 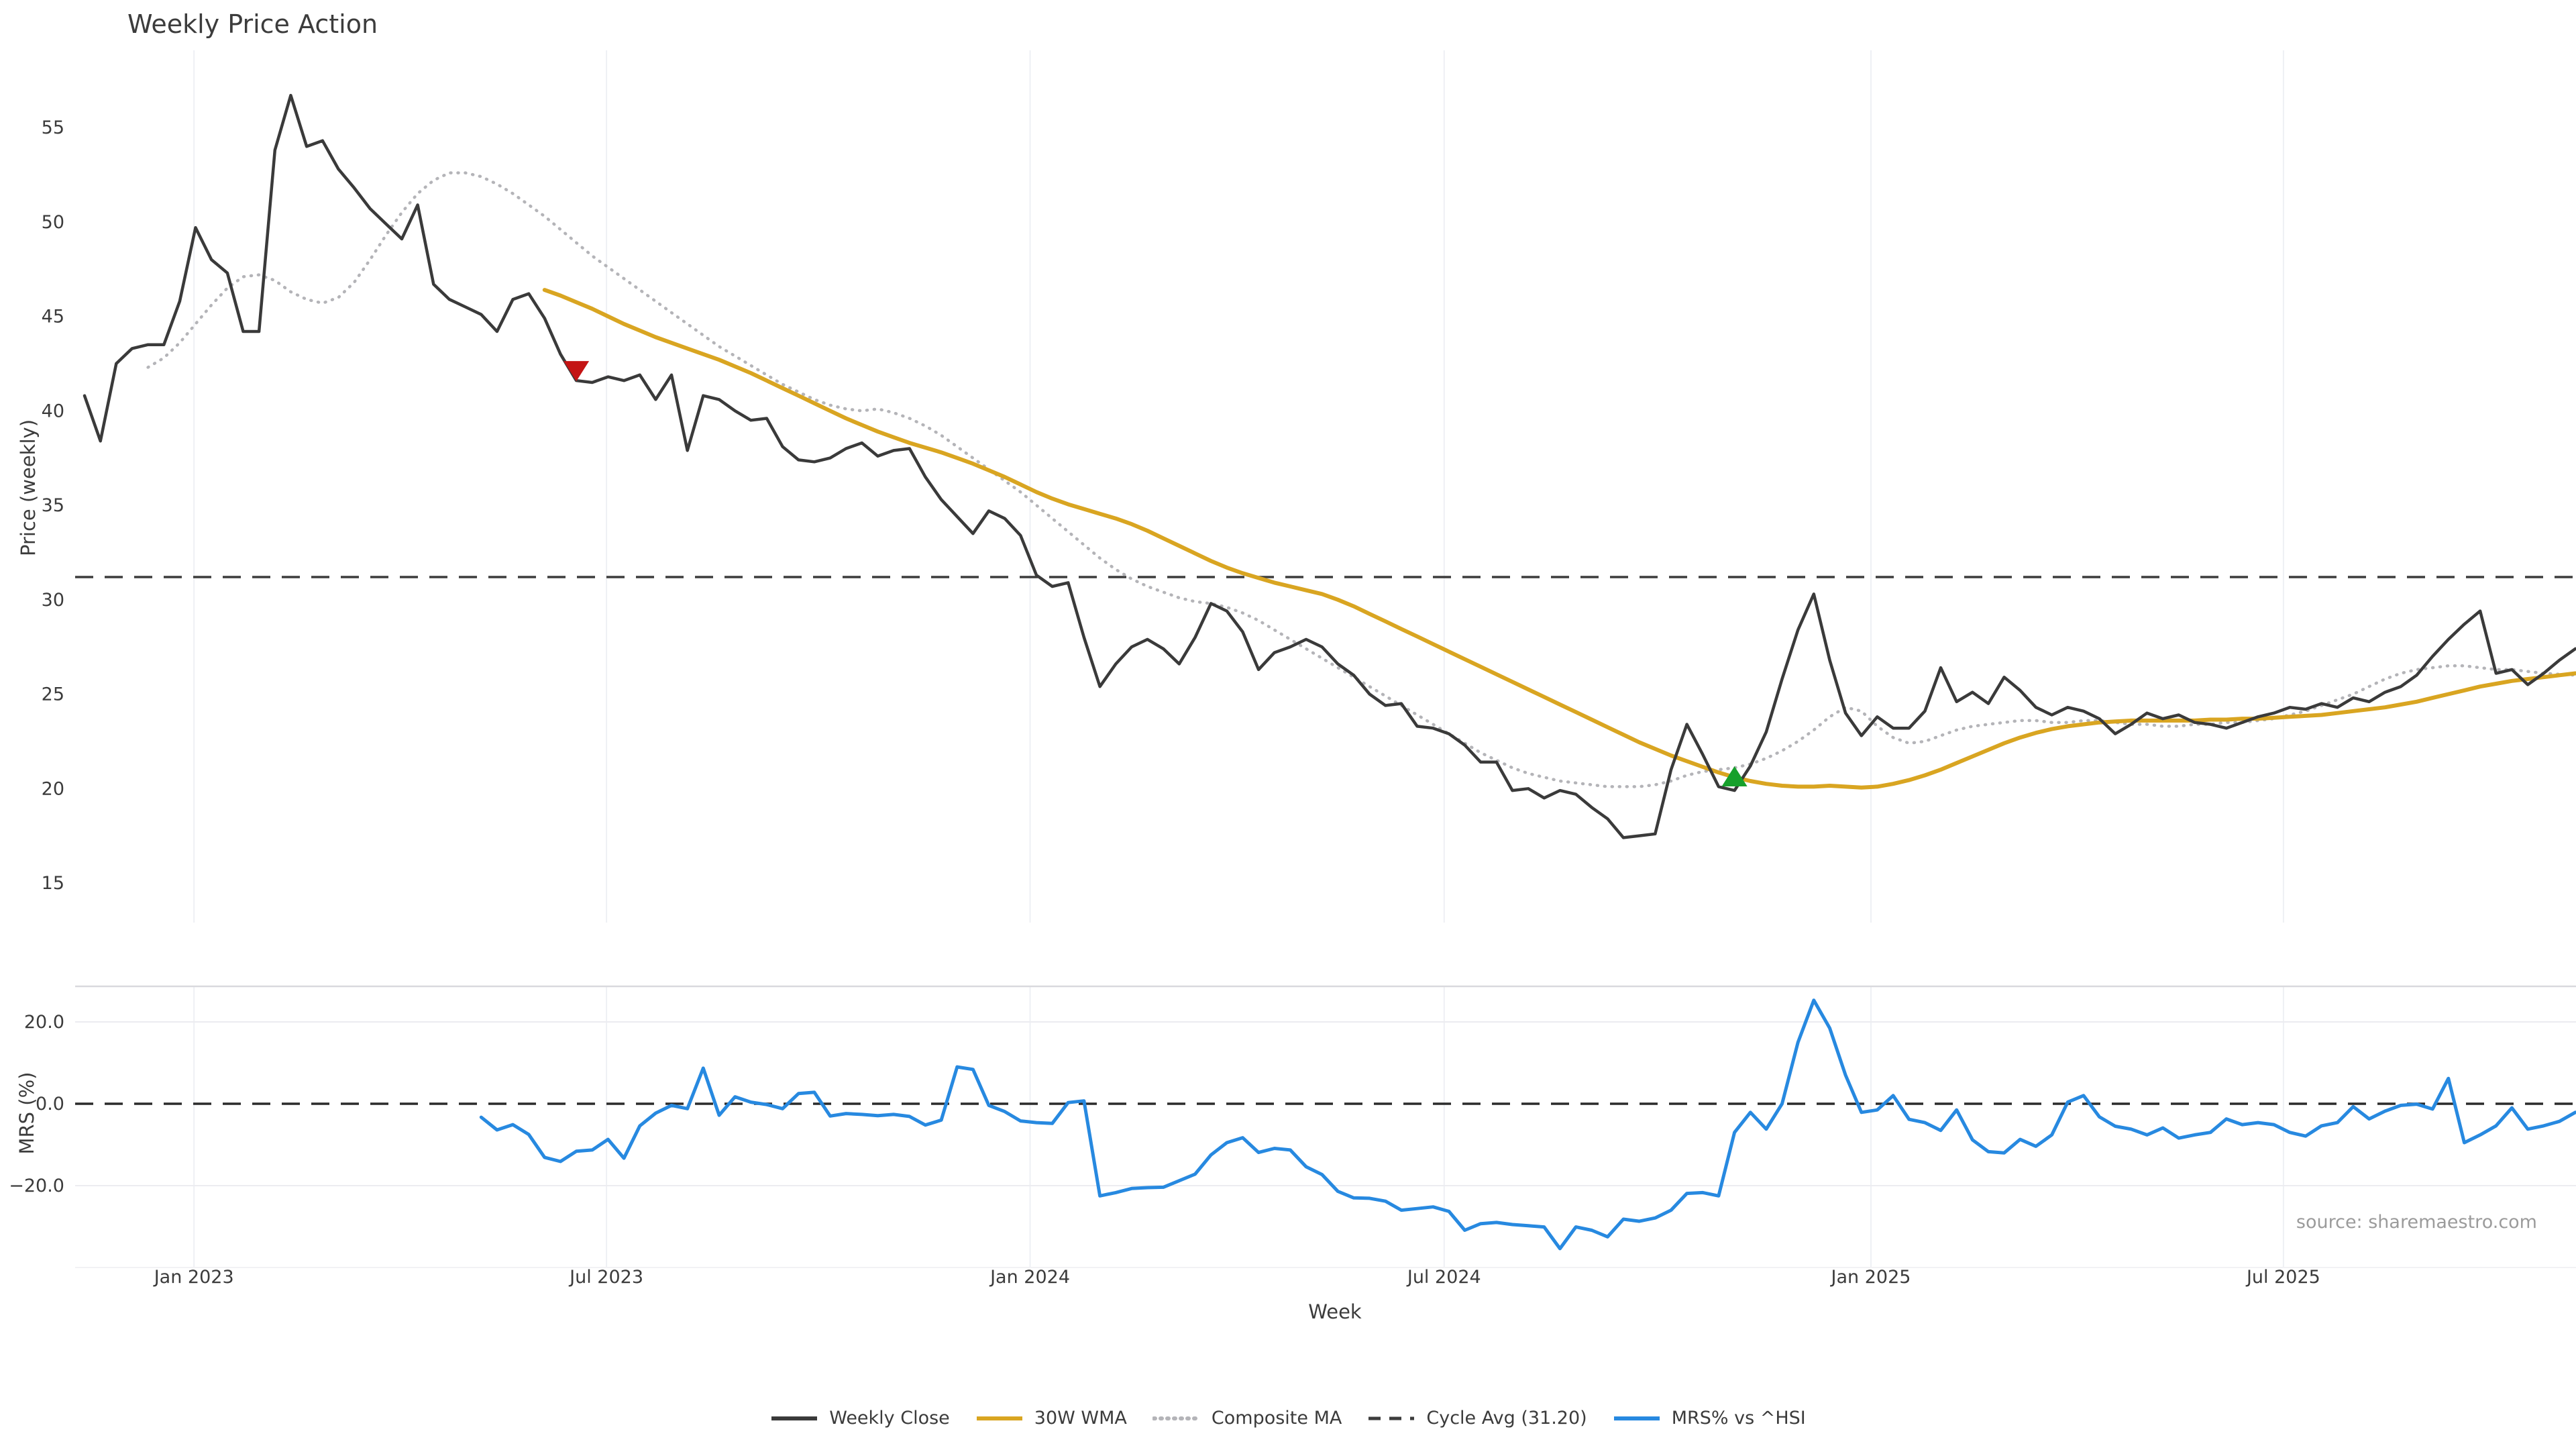 I want to click on legend-label: 30W WMA, so click(x=1080, y=1419).